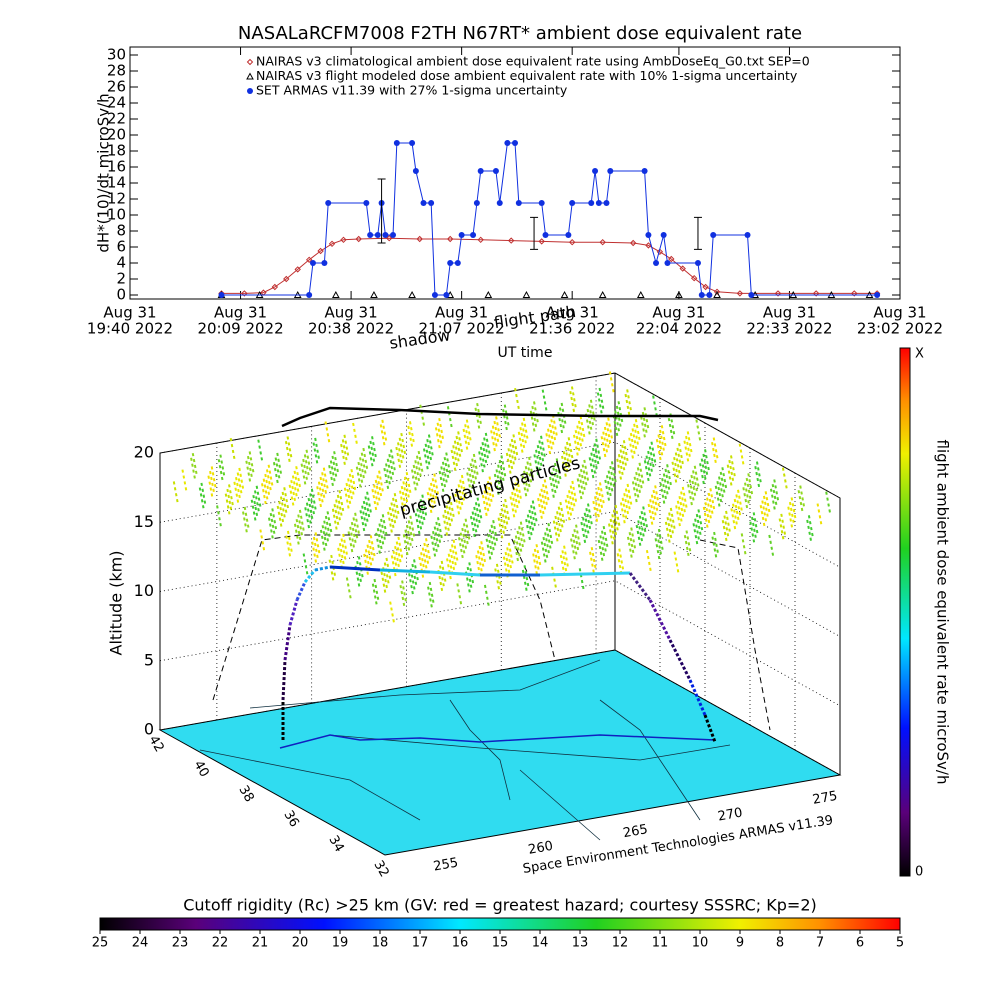  What do you see at coordinates (144, 521) in the screenshot?
I see `z-tick-label: 15` at bounding box center [144, 521].